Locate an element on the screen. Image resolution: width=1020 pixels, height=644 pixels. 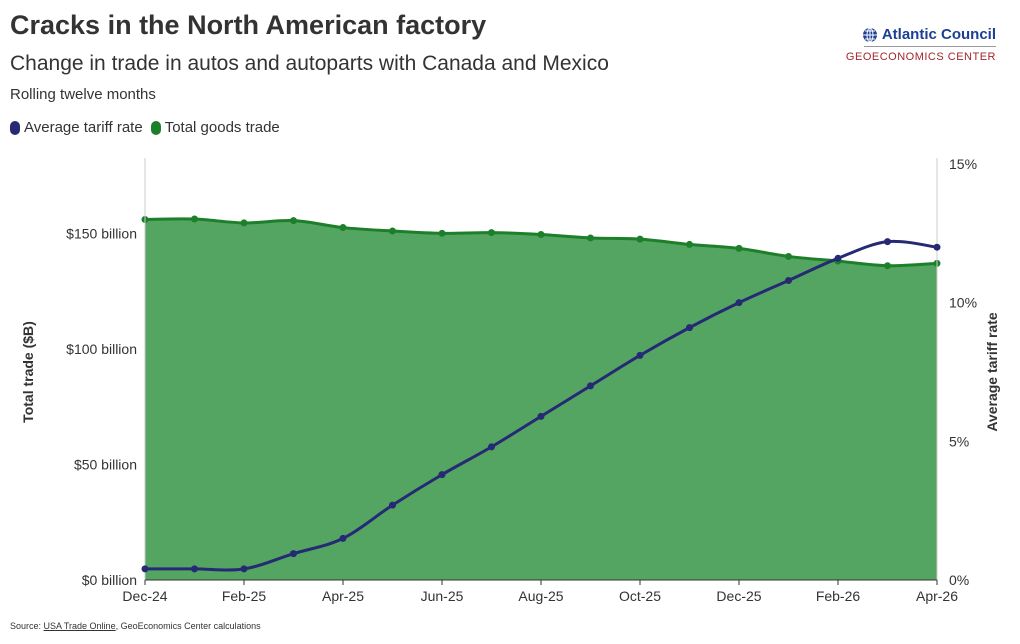
y-left-tick-label: $50 billion is located at coordinates (105, 464).